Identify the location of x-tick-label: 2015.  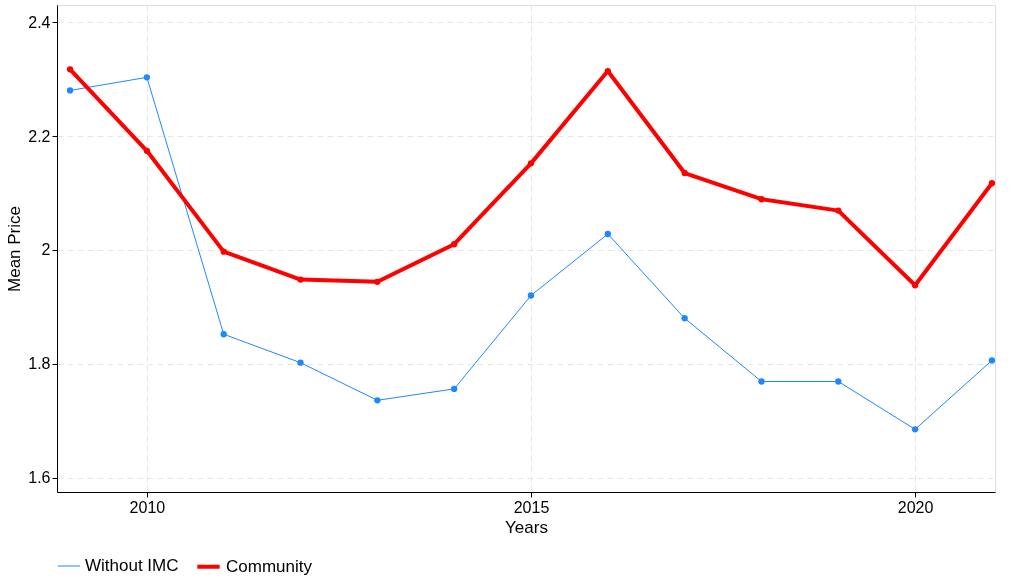
(531, 507).